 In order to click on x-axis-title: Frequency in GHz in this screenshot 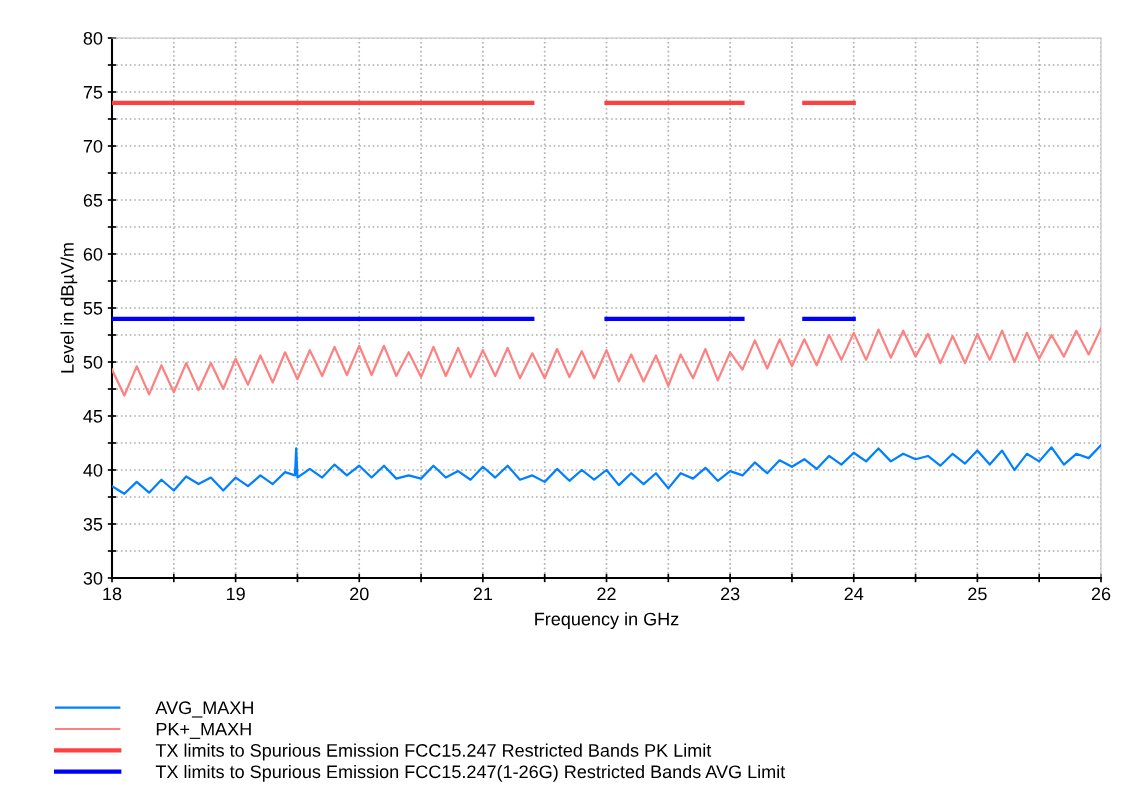, I will do `click(607, 621)`.